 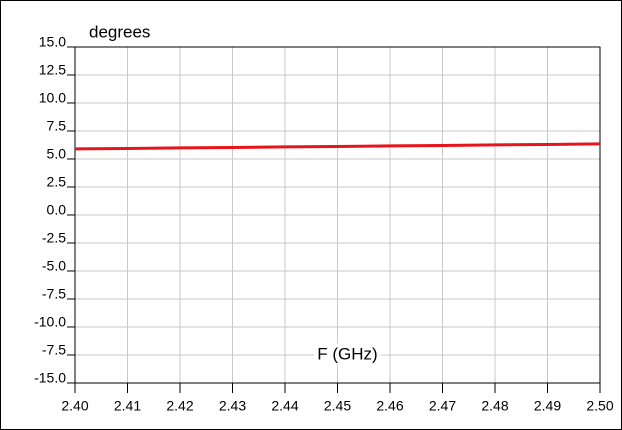 I want to click on x-tick-label: 2.43, so click(x=232, y=406).